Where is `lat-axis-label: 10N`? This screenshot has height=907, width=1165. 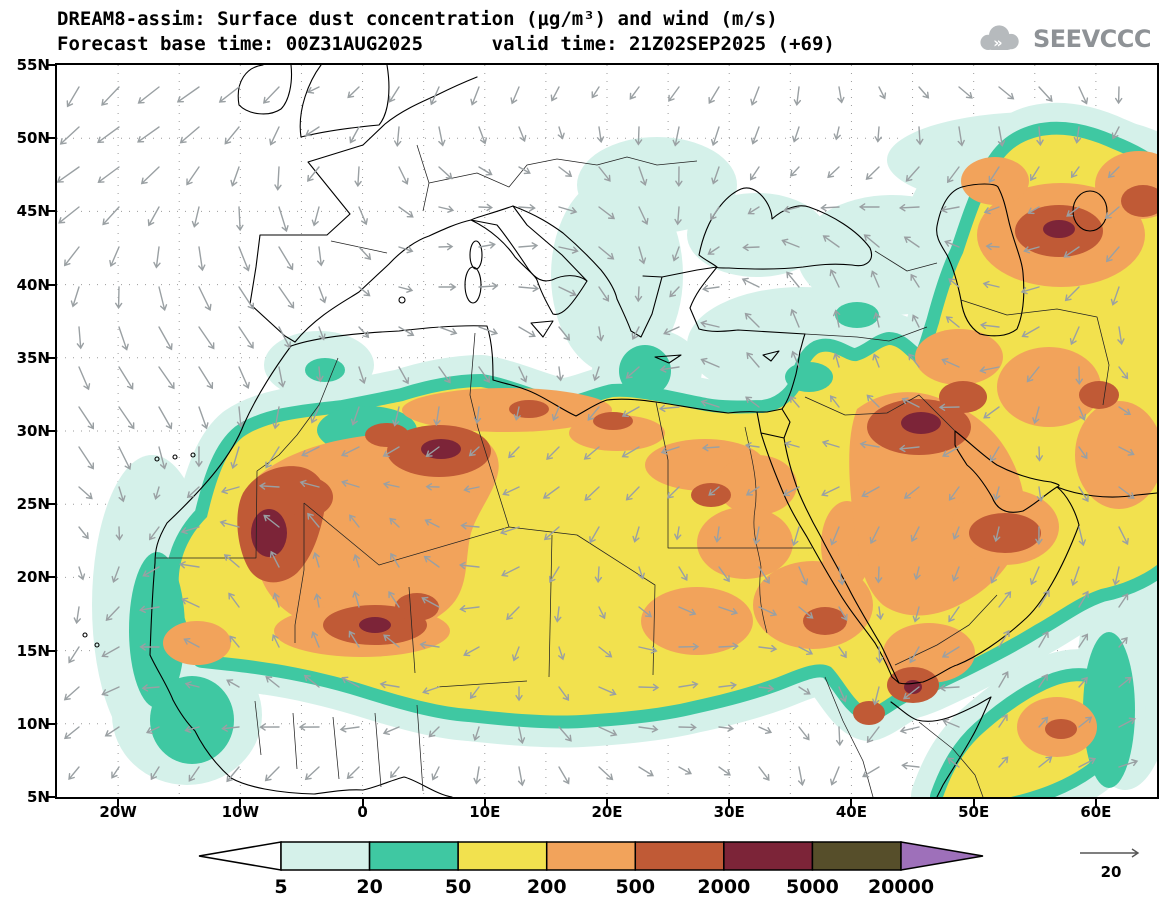 lat-axis-label: 10N is located at coordinates (33, 723).